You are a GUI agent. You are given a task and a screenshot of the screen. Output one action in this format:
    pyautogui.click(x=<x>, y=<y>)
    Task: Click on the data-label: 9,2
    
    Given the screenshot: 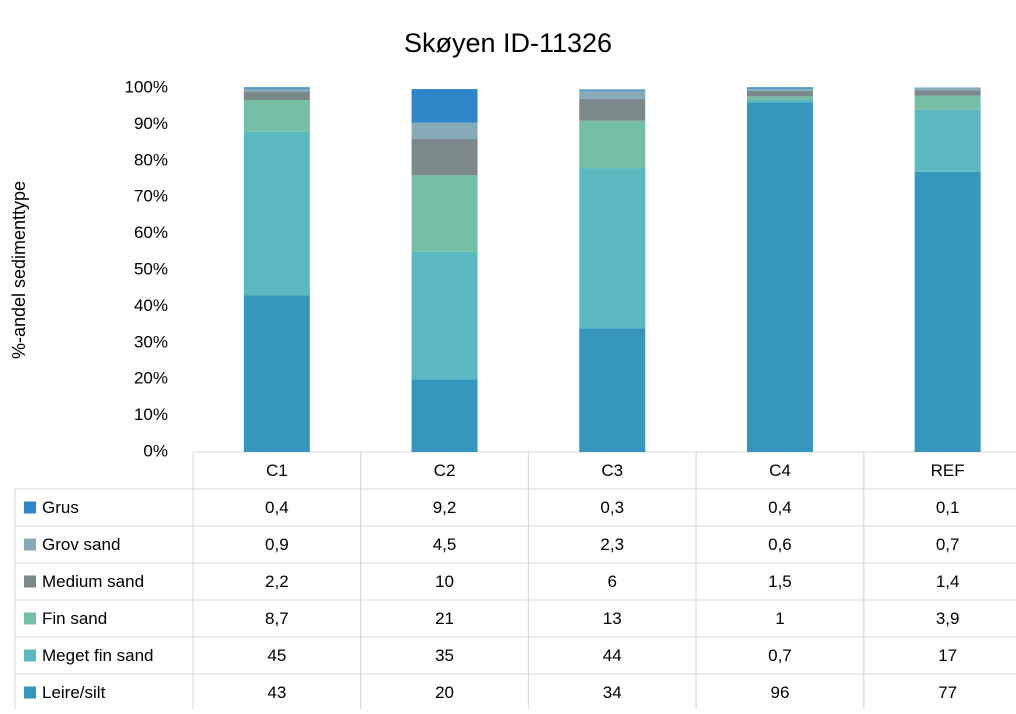 What is the action you would take?
    pyautogui.click(x=445, y=507)
    